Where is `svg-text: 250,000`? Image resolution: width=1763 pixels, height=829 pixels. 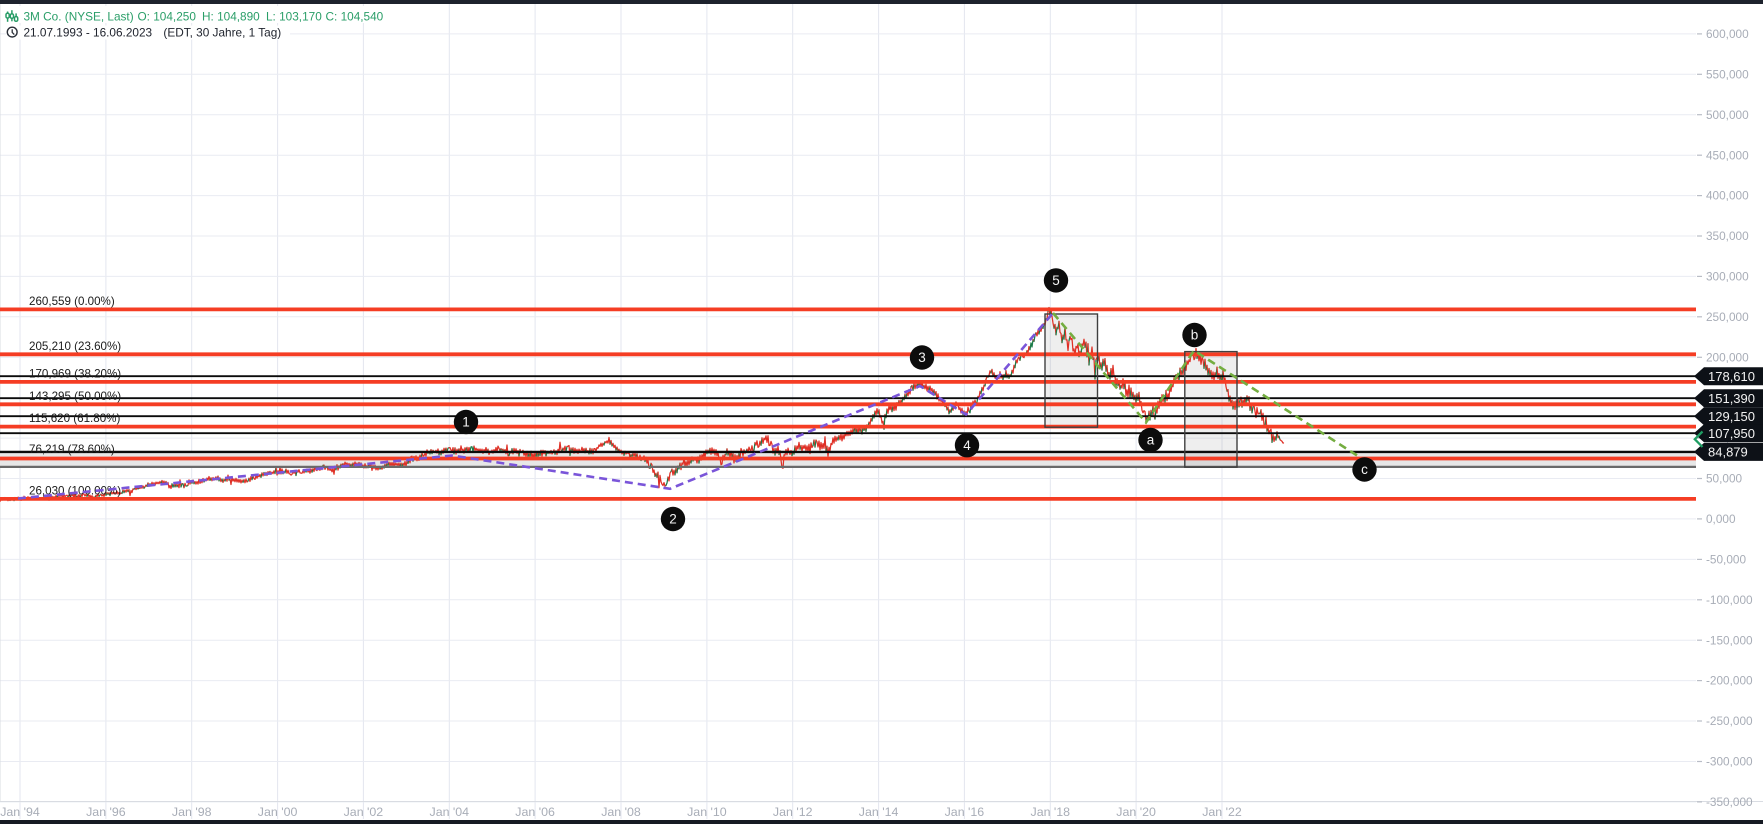 svg-text: 250,000 is located at coordinates (1727, 317).